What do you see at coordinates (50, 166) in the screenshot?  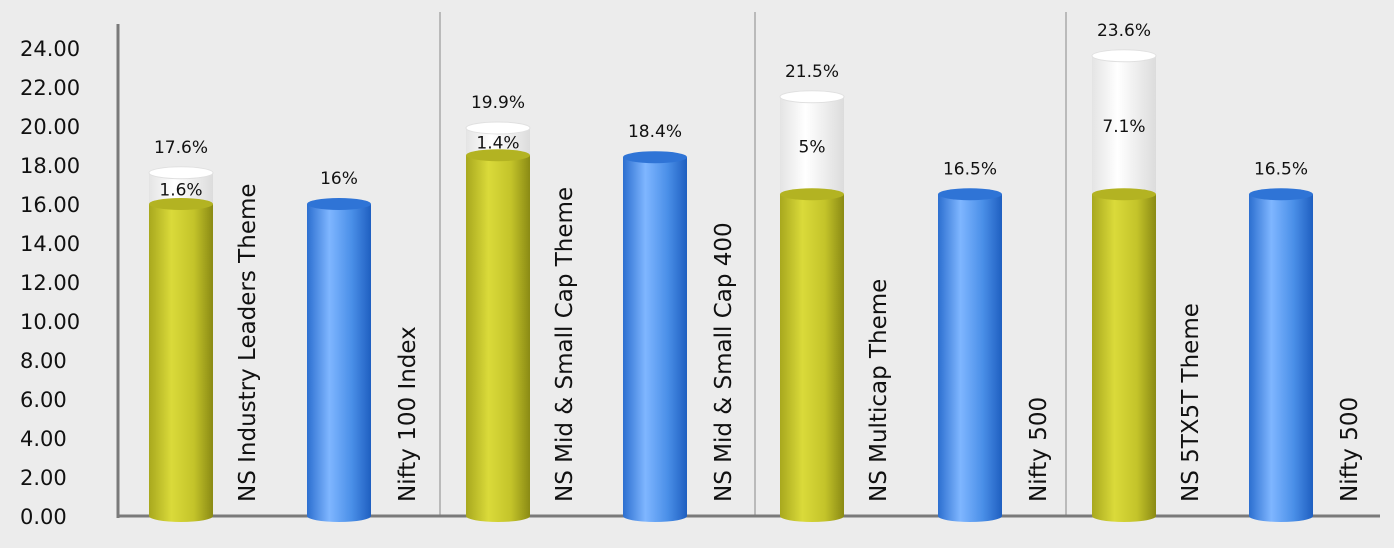 I see `y-tick-label: 18.00` at bounding box center [50, 166].